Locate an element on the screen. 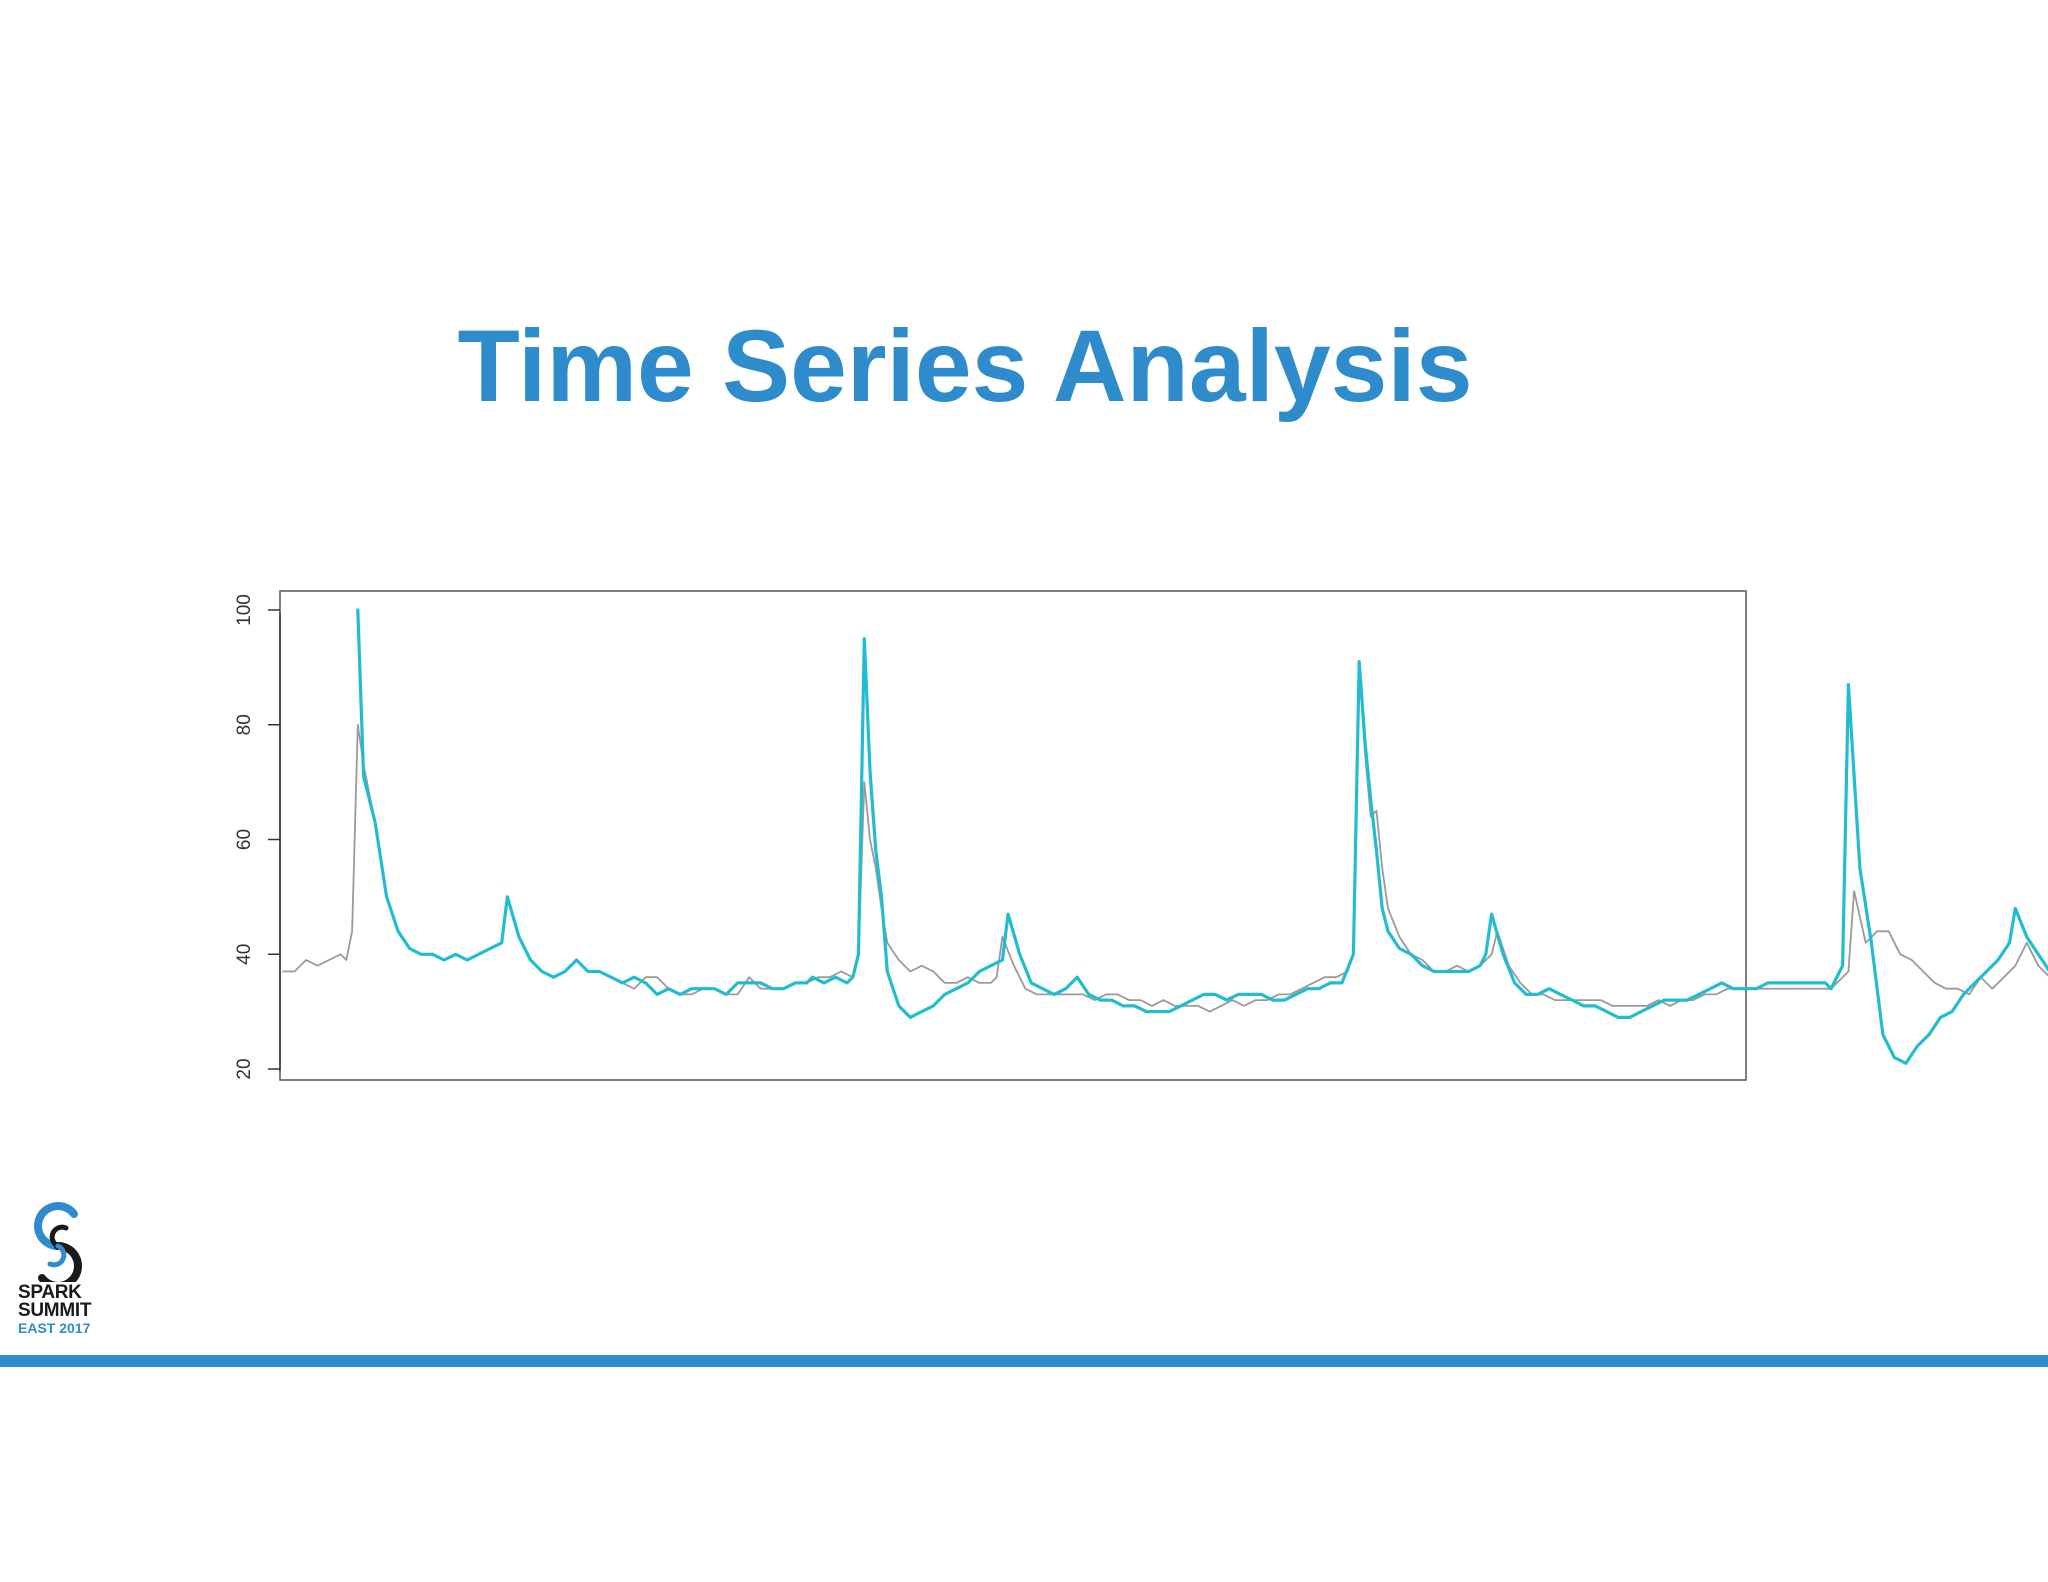 This screenshot has height=1582, width=2048. y-tick-label: 60 is located at coordinates (244, 839).